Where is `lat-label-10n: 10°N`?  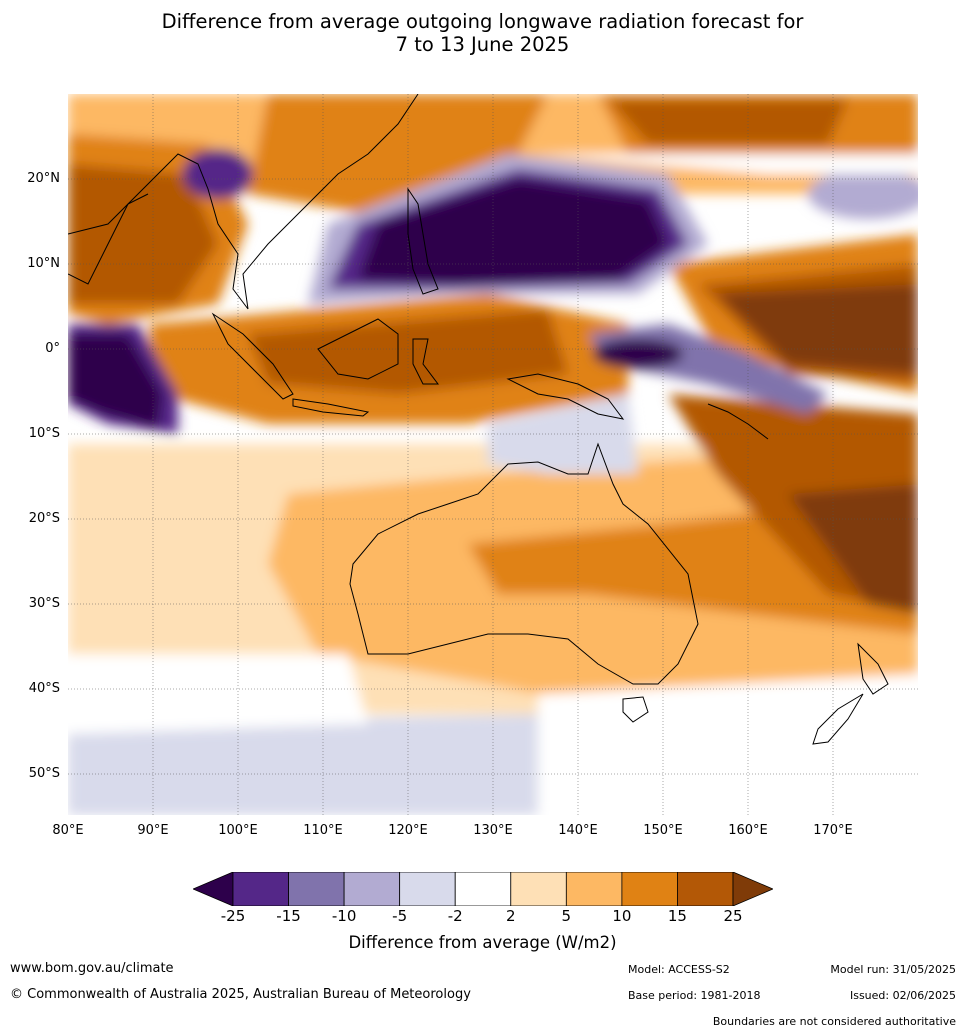
lat-label-10n: 10°N is located at coordinates (43, 263).